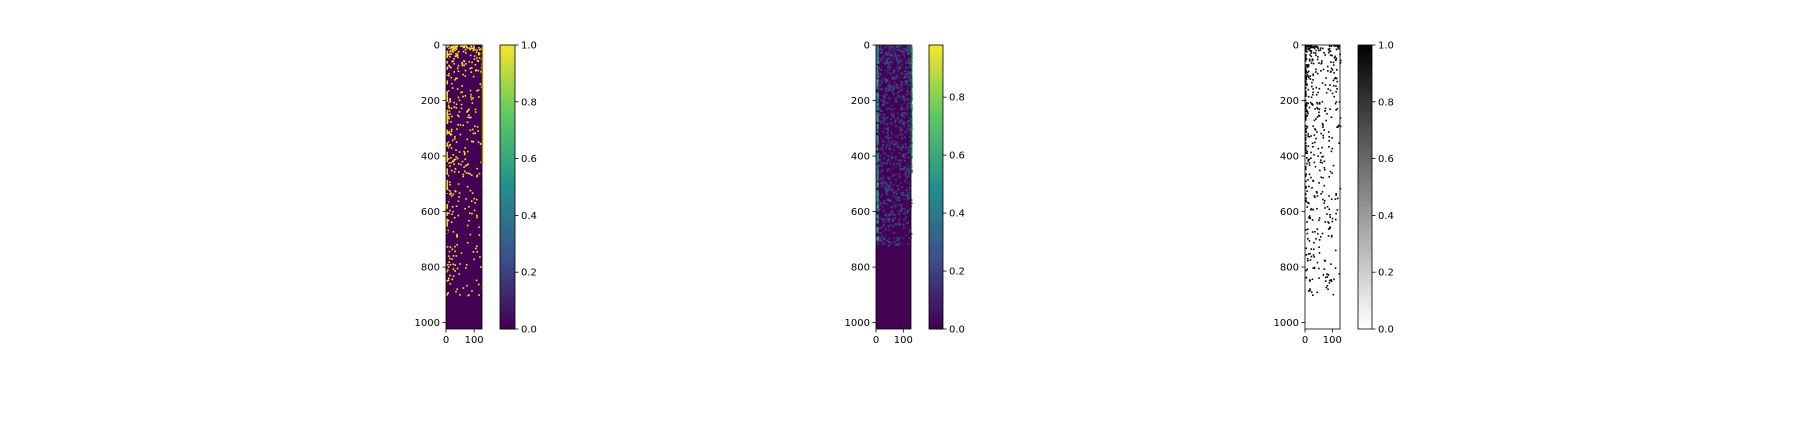 This screenshot has width=1800, height=436. I want to click on y-tick-label: 1000, so click(857, 323).